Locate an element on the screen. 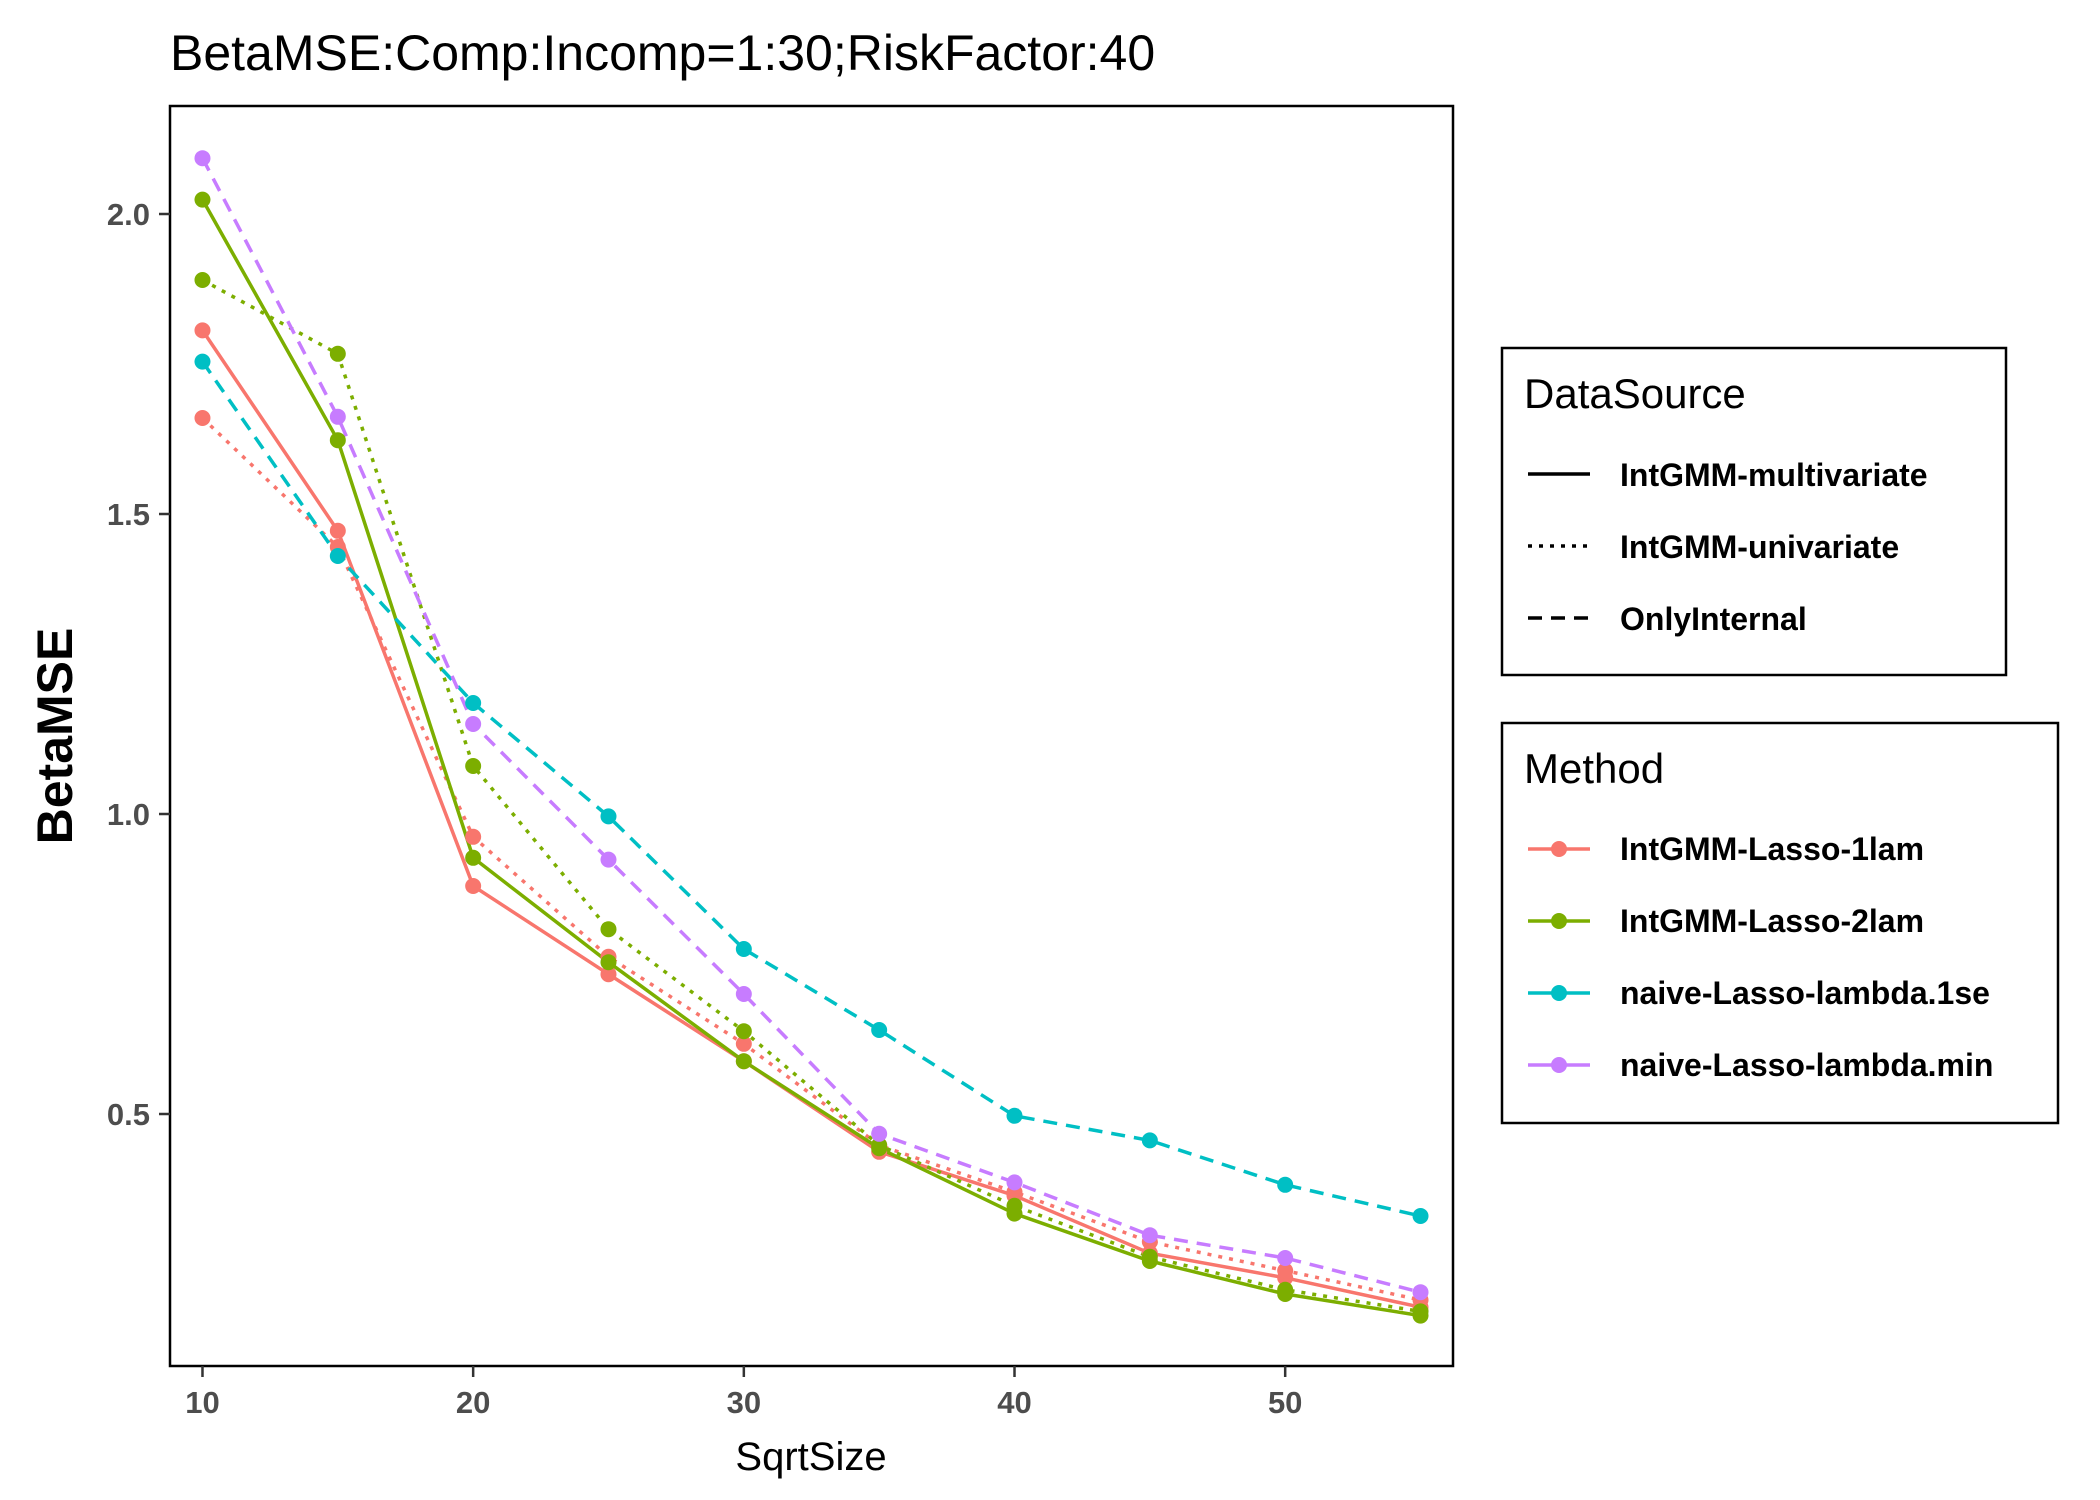 The image size is (2100, 1500). y-tick-label: 1.5 is located at coordinates (128, 514).